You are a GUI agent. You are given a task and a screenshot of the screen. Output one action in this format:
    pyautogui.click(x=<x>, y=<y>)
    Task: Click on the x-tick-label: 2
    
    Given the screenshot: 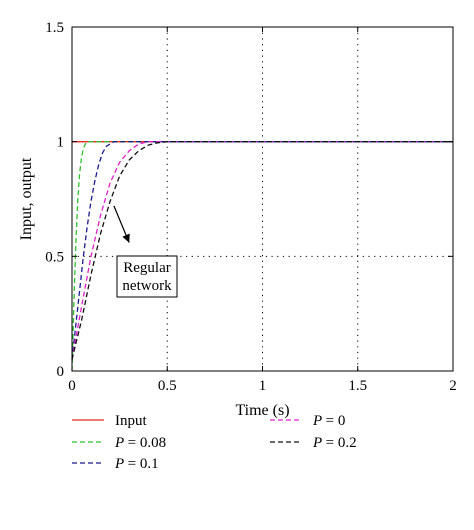 What is the action you would take?
    pyautogui.click(x=453, y=386)
    